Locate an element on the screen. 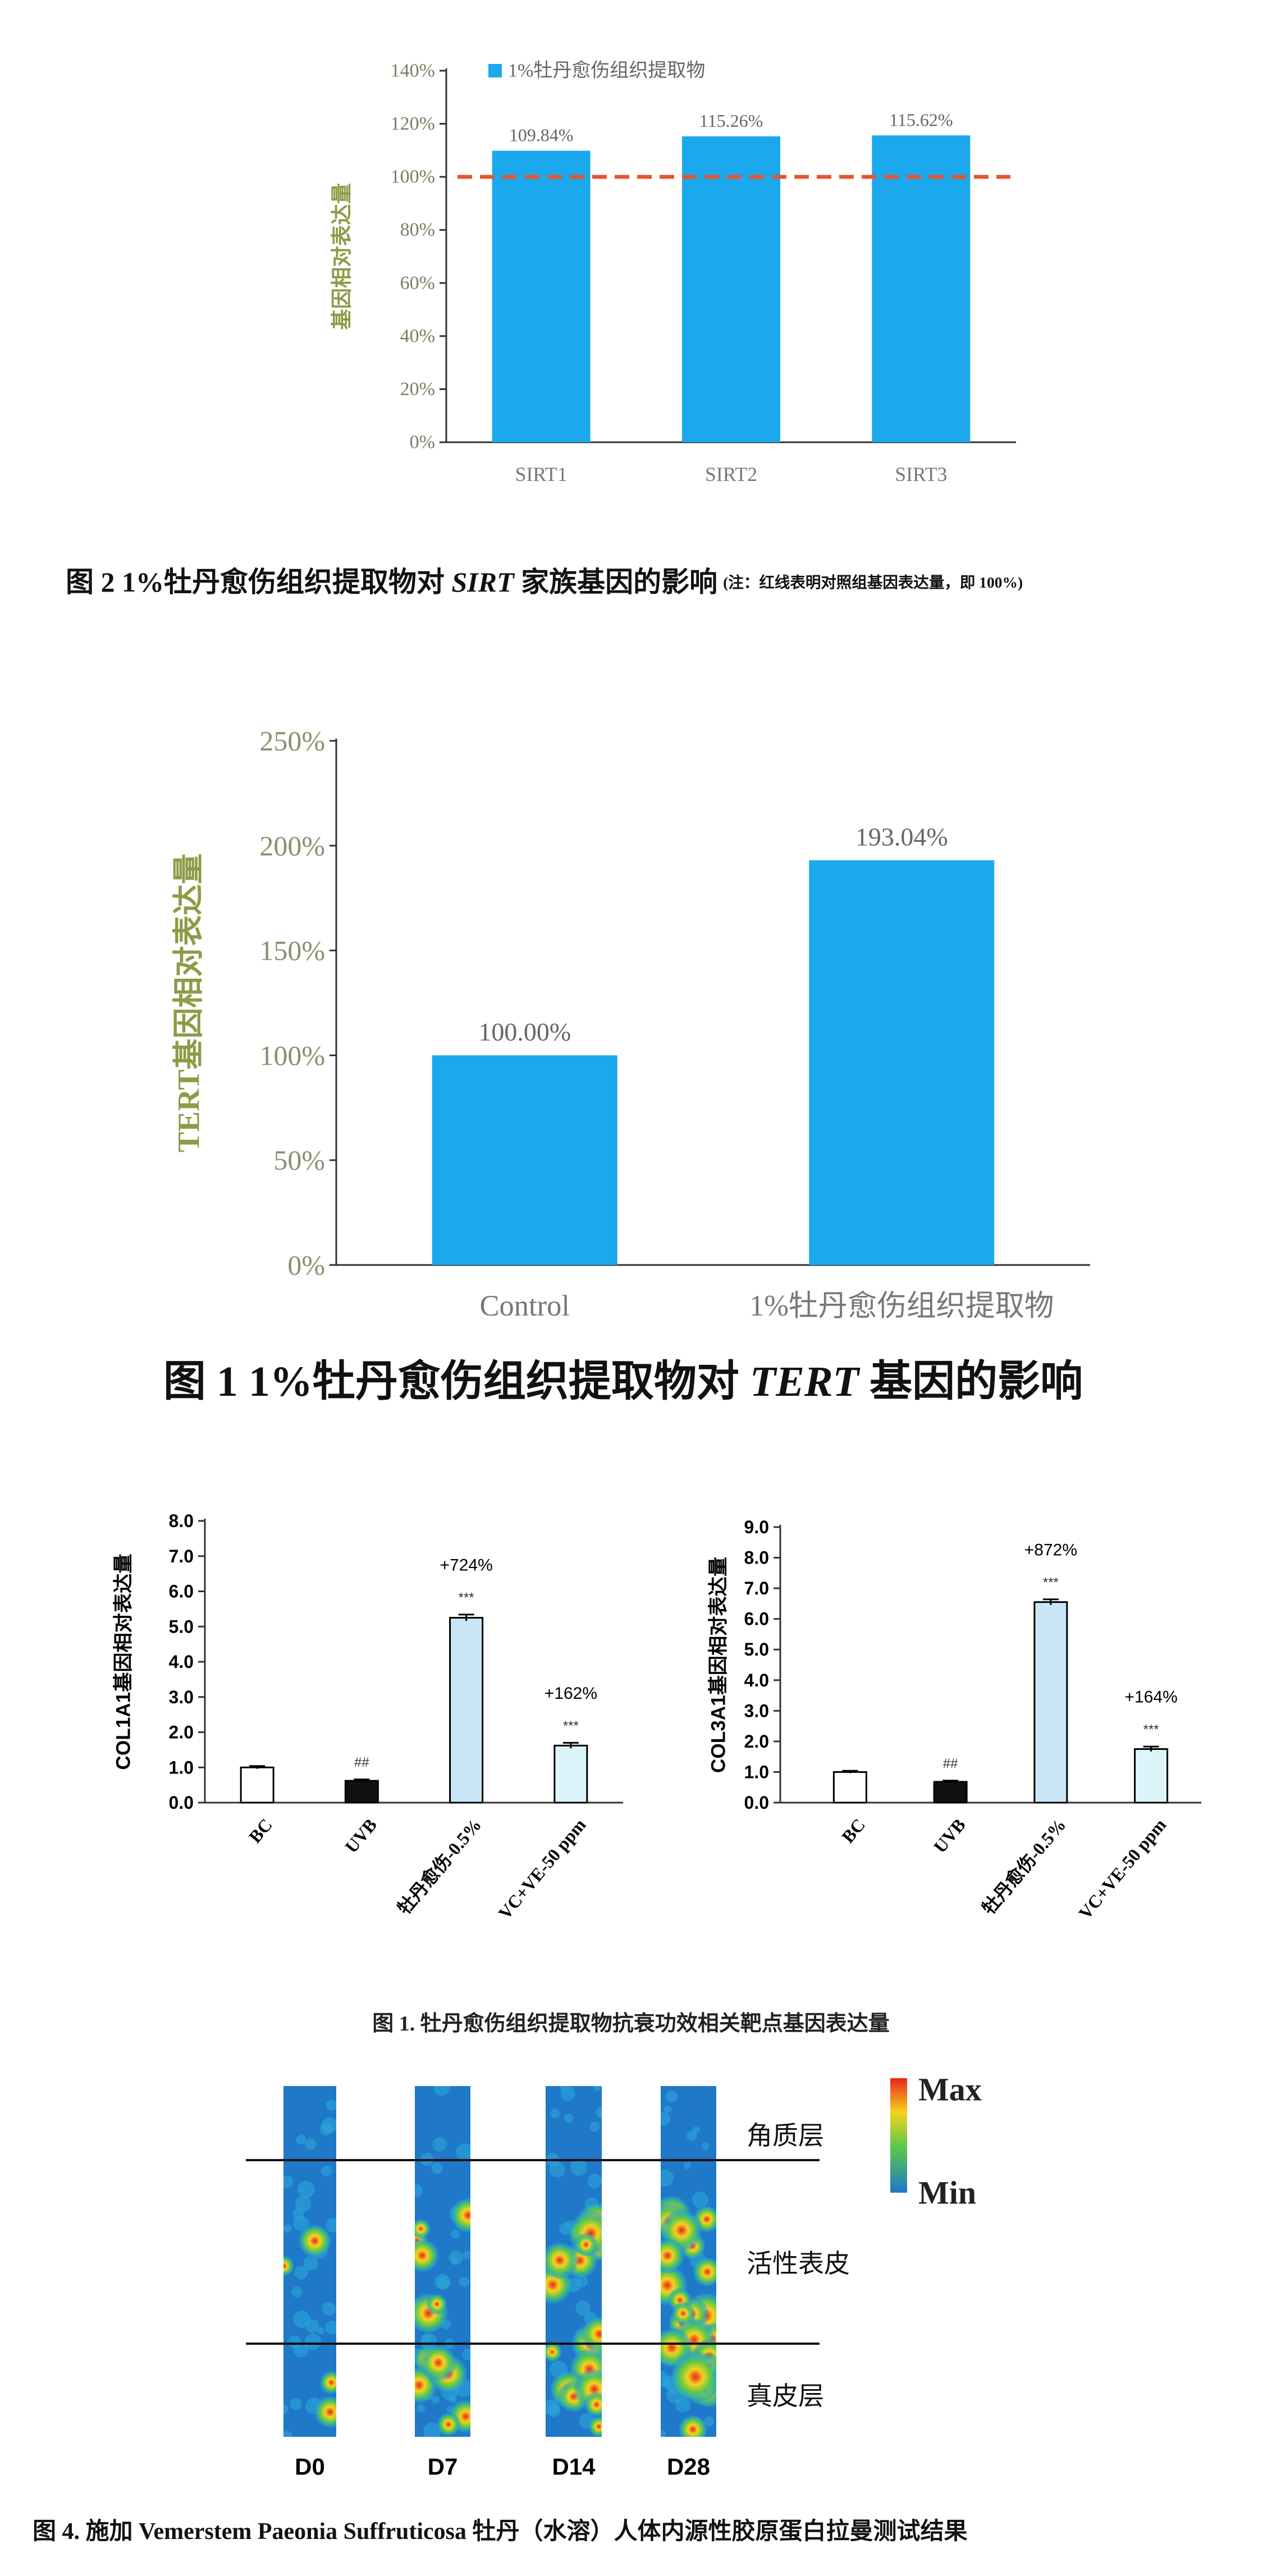 The height and width of the screenshot is (2576, 1263). significance-label: ## is located at coordinates (950, 1763).